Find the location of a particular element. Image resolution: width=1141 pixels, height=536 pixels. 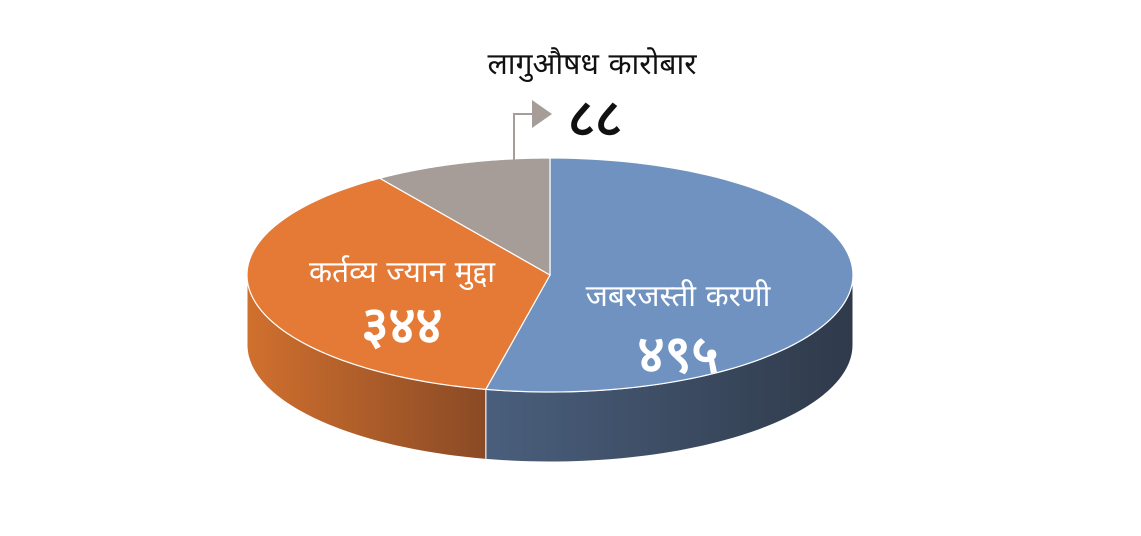

slice-label-1: कर्तव्य ज्यान मुद्दा is located at coordinates (402, 273).